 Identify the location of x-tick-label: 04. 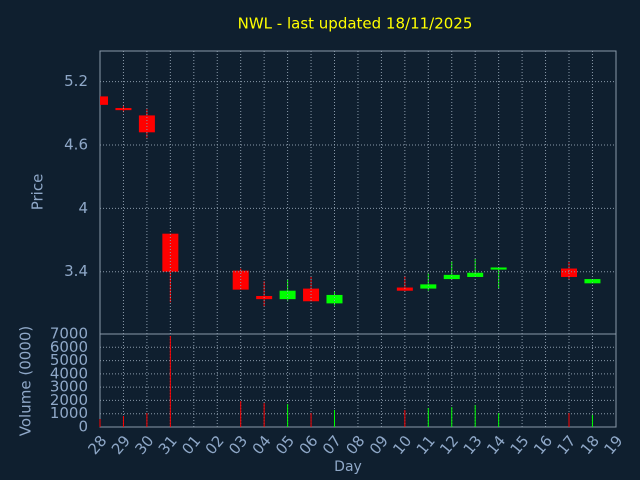
(262, 445).